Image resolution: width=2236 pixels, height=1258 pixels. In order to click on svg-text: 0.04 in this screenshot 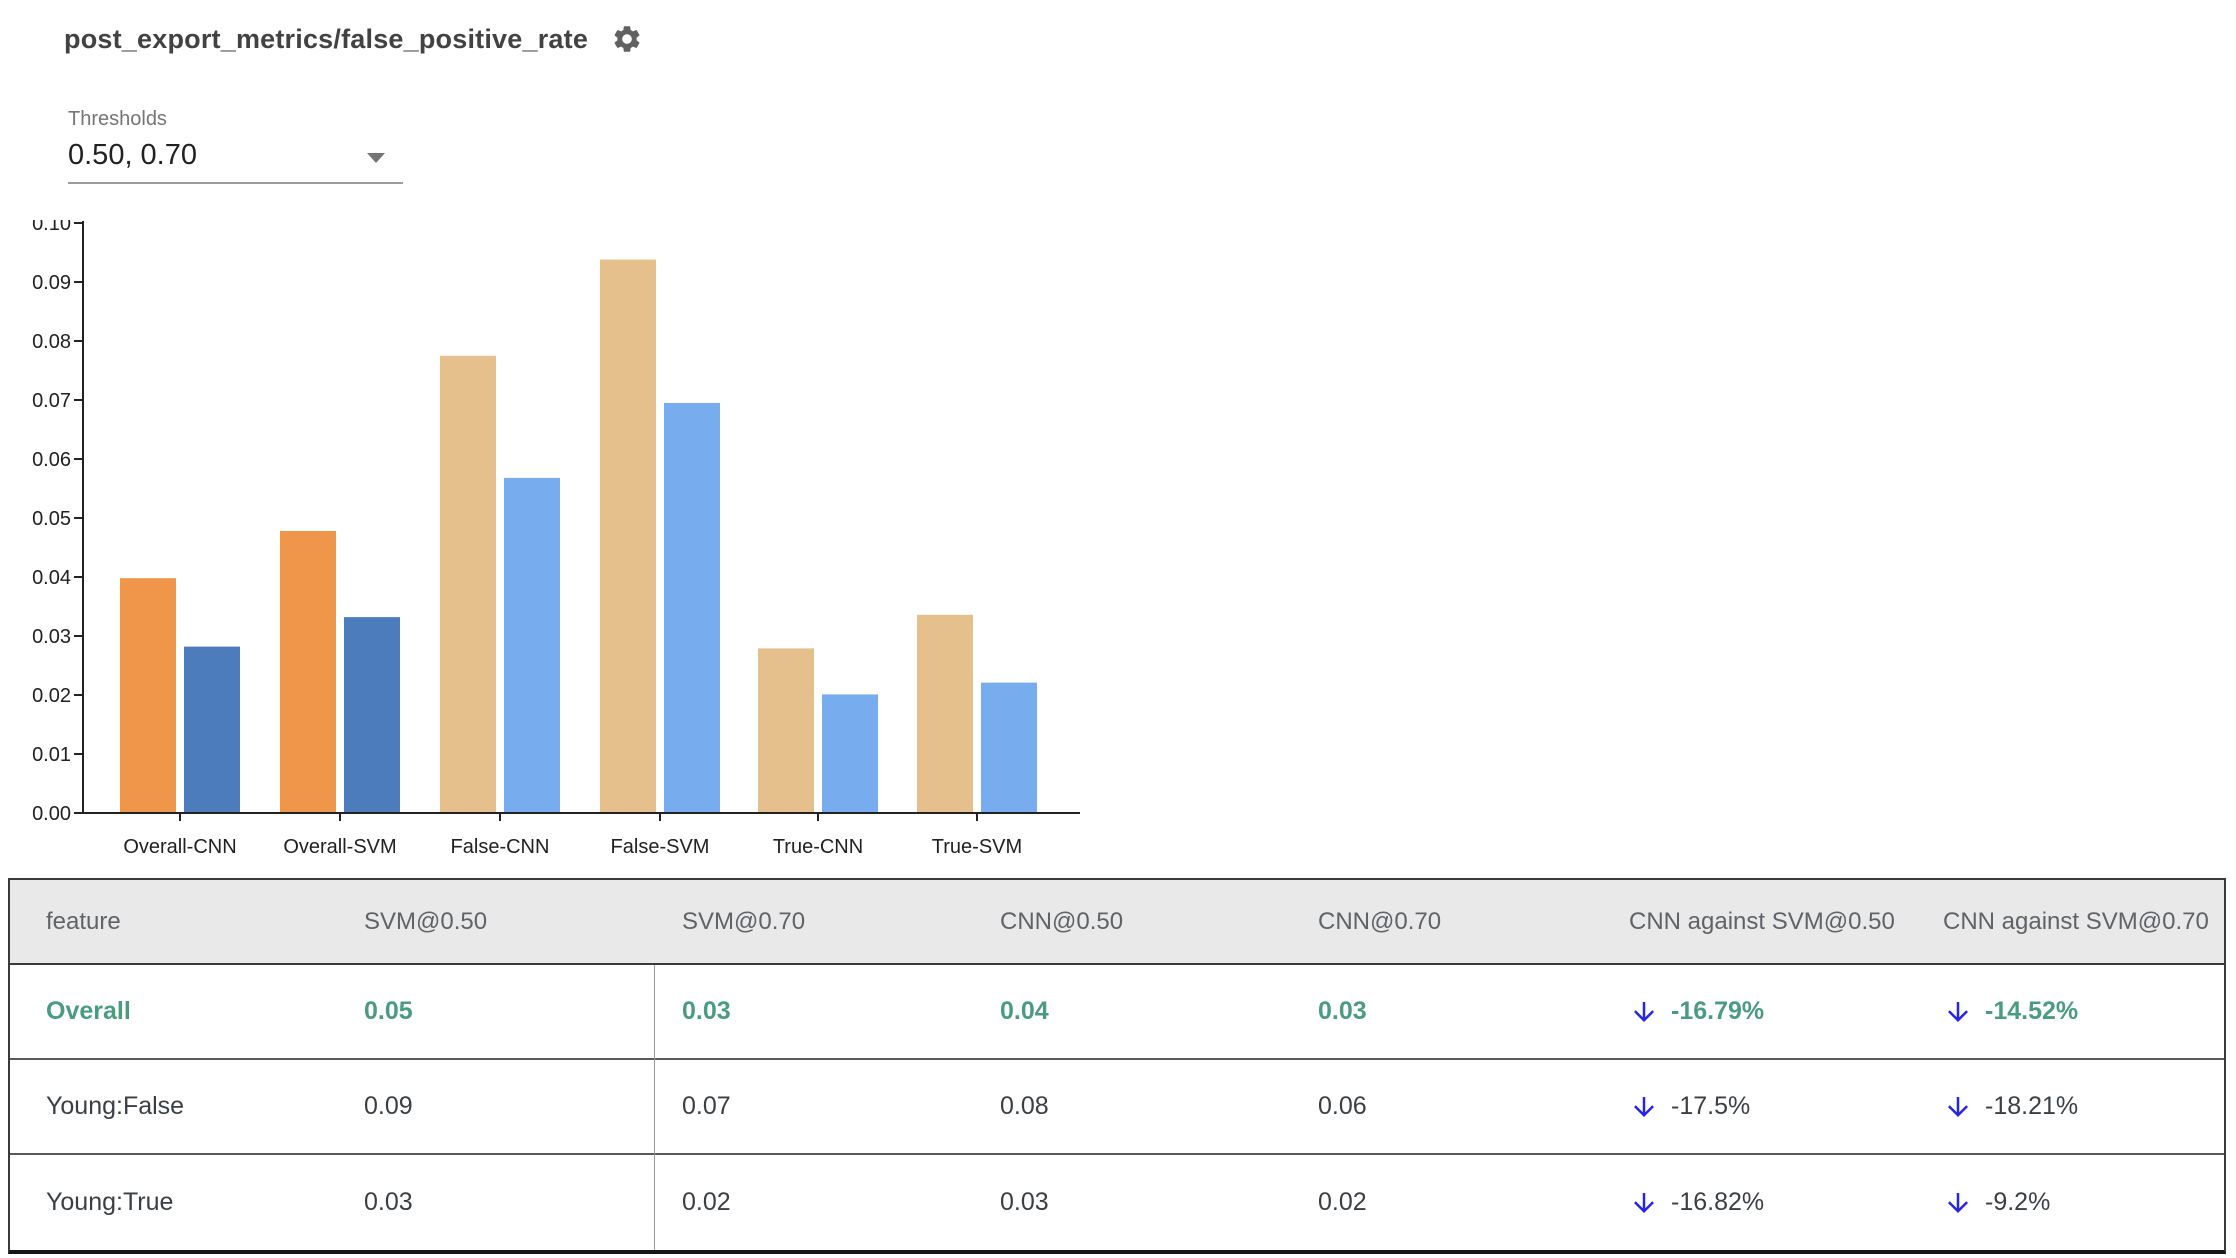, I will do `click(51, 578)`.